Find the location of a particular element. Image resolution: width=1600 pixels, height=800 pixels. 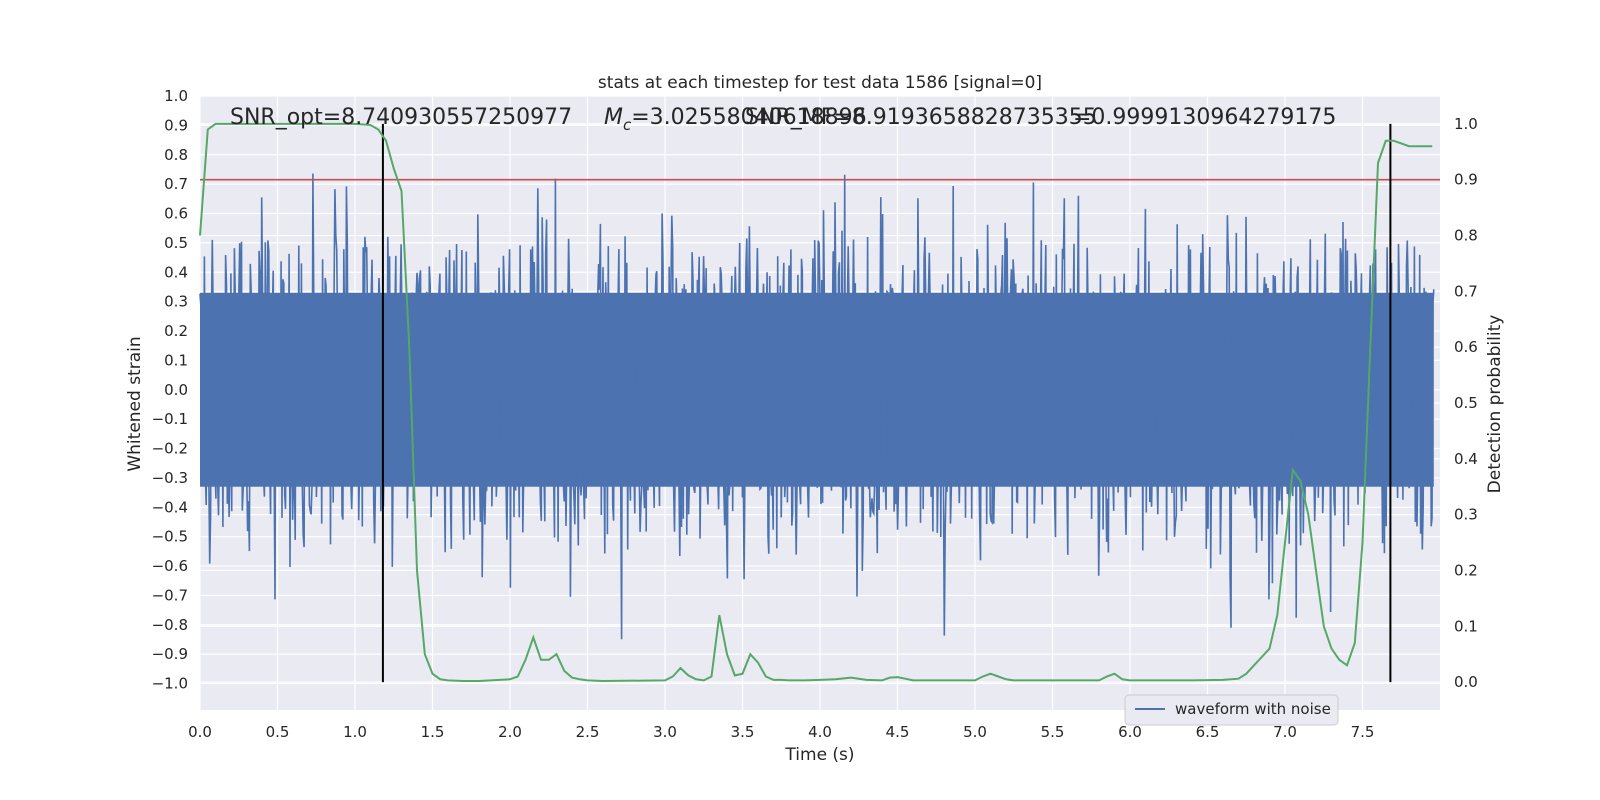

x-tick-label: 3.5 is located at coordinates (743, 732).